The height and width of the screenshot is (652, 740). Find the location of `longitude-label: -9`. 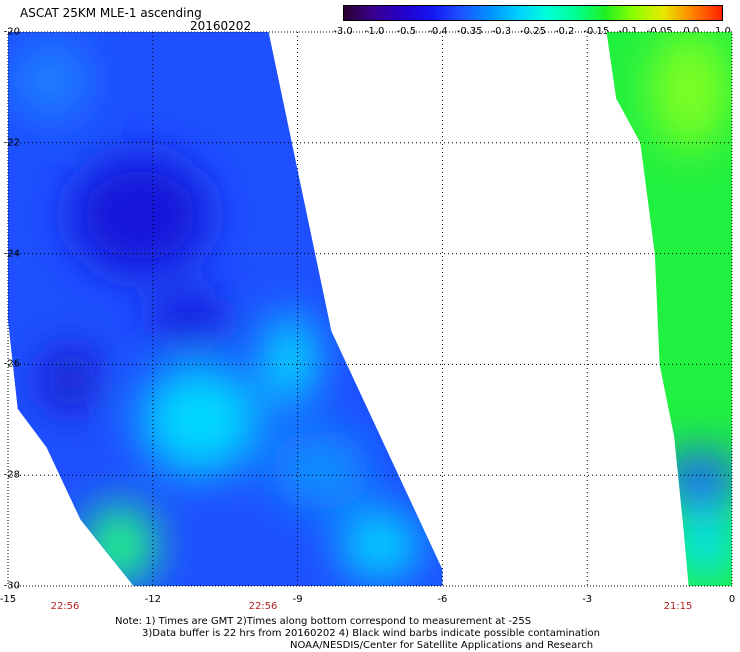

longitude-label: -9 is located at coordinates (297, 599).